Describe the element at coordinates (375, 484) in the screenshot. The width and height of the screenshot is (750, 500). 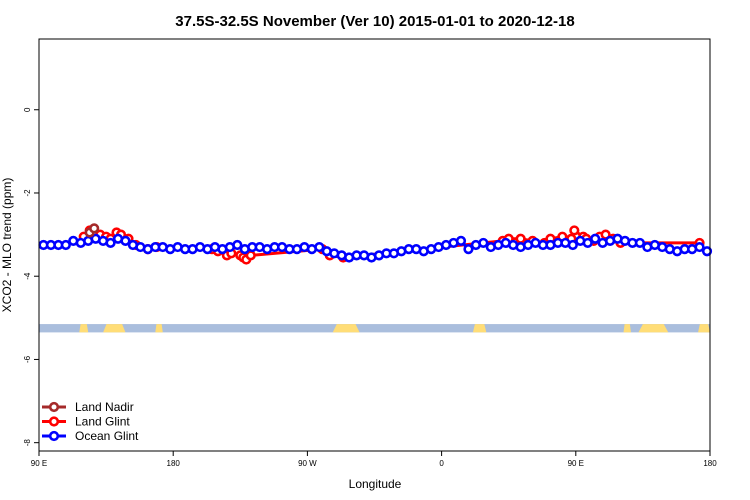
I see `x-axis-label: Longitude` at that location.